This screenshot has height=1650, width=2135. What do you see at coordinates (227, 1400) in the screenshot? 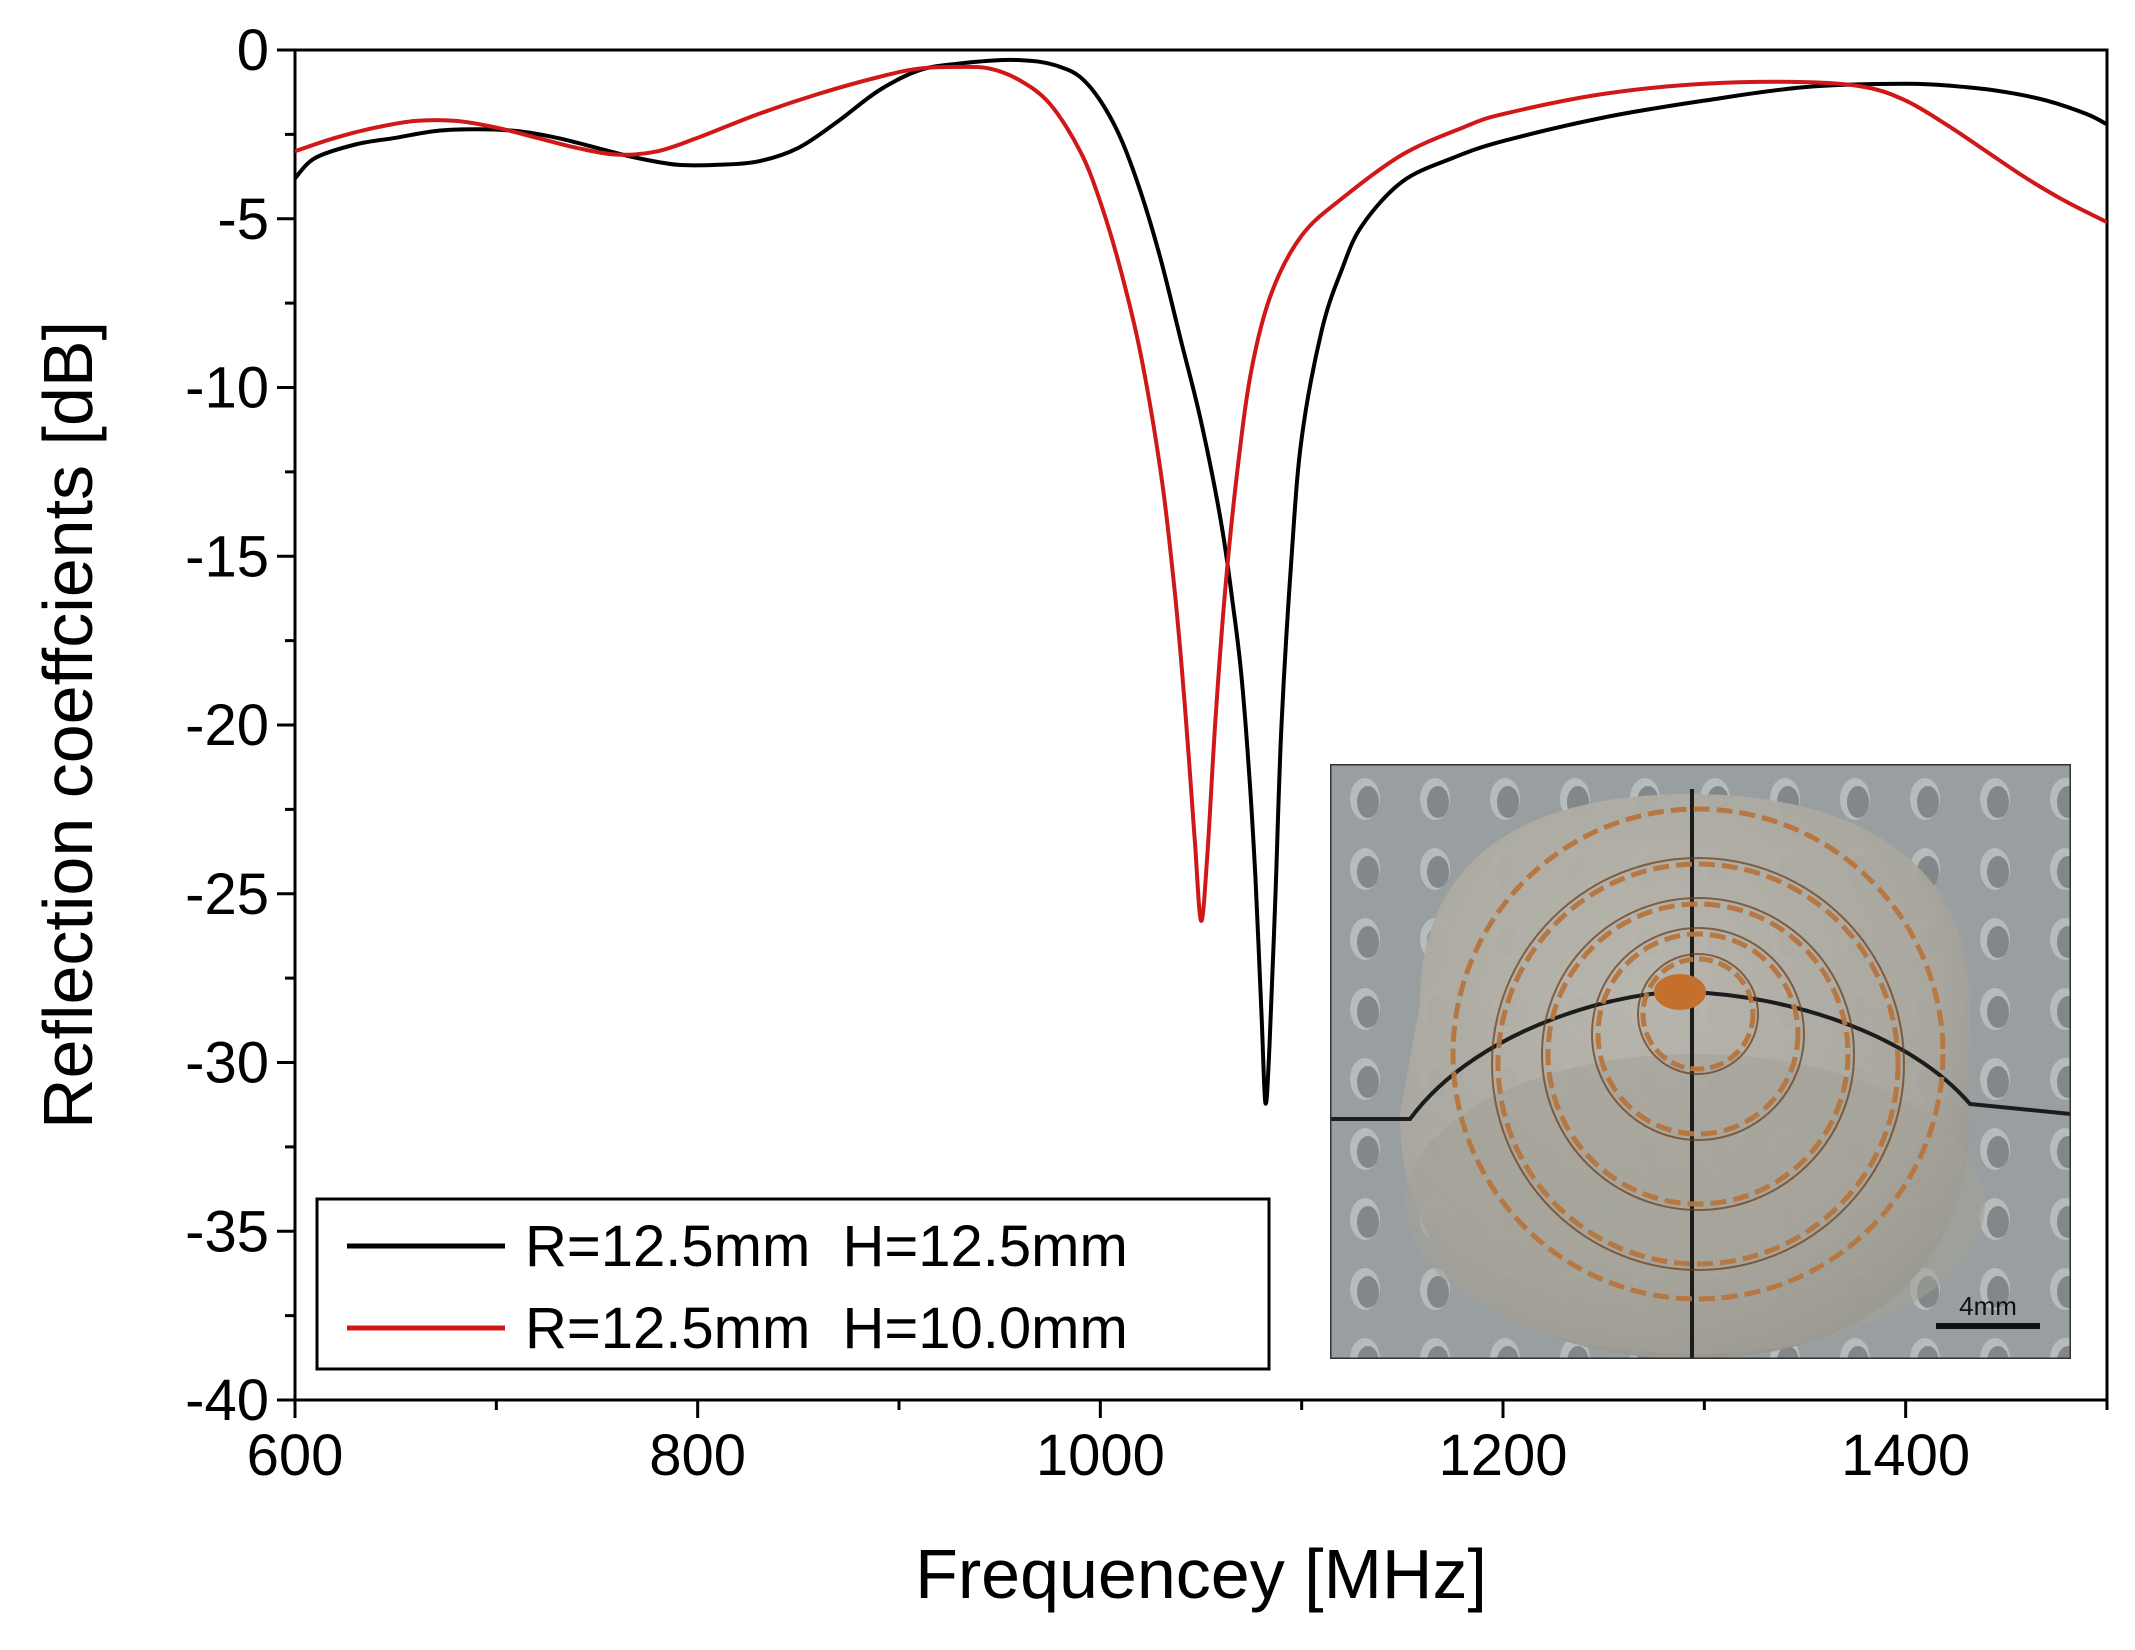
I see `y-tick-label: -40` at bounding box center [227, 1400].